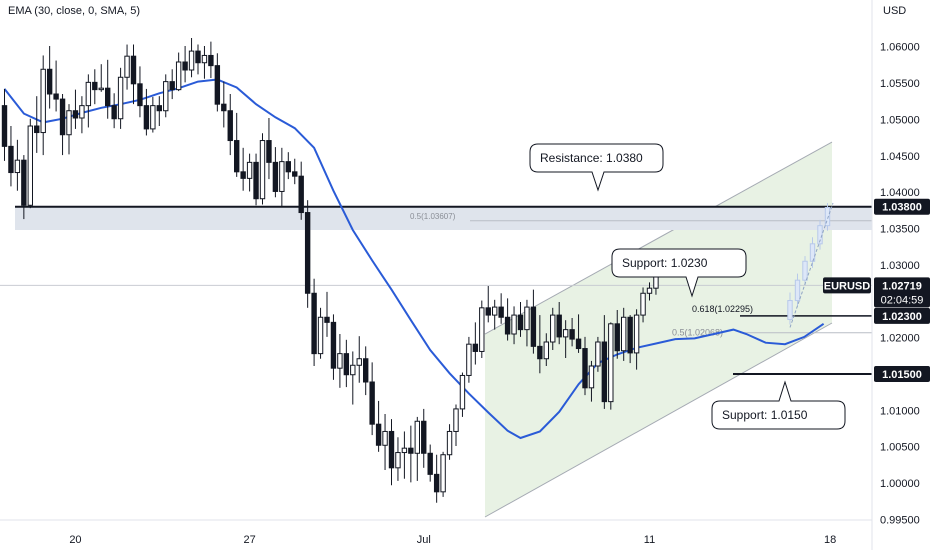 Image resolution: width=932 pixels, height=550 pixels. I want to click on price-mark-label: 1.03800, so click(902, 208).